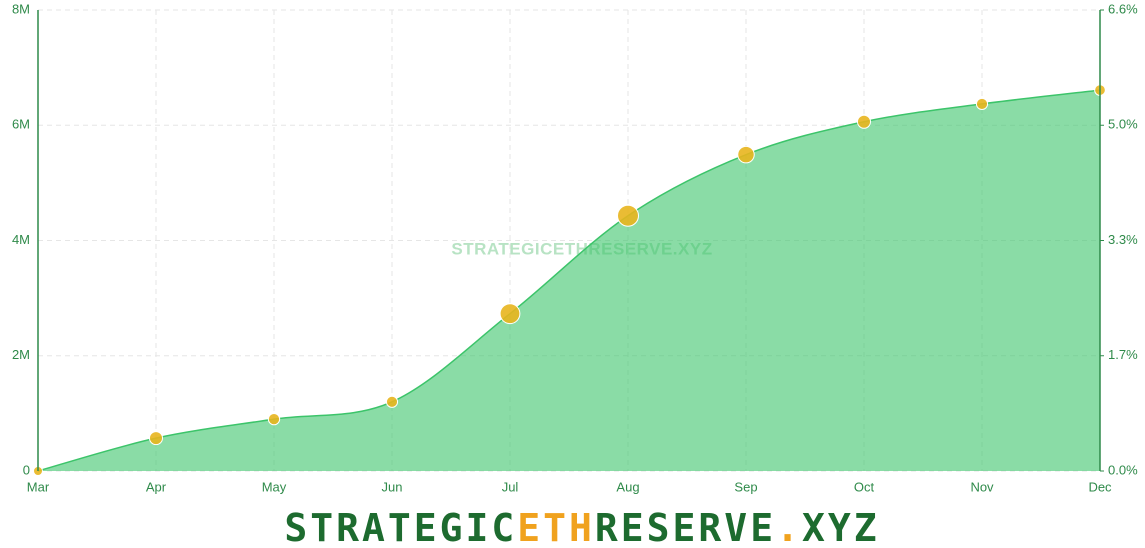 This screenshot has width=1145, height=548. Describe the element at coordinates (274, 486) in the screenshot. I see `x-tick-label: May` at that location.